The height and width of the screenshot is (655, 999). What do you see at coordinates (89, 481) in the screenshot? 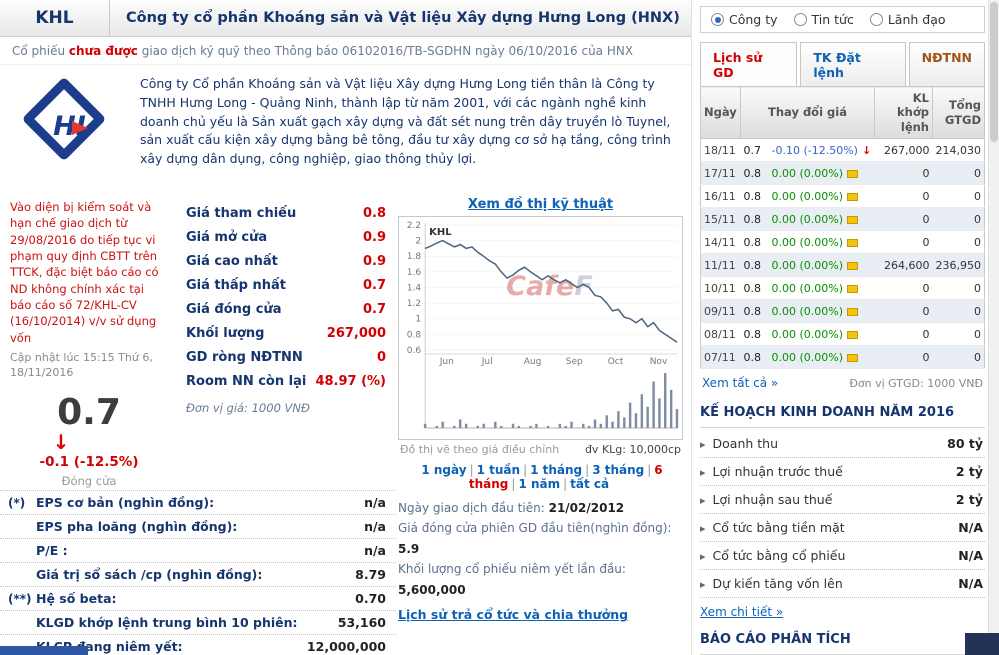
I see `session-label: Đóng cửa` at bounding box center [89, 481].